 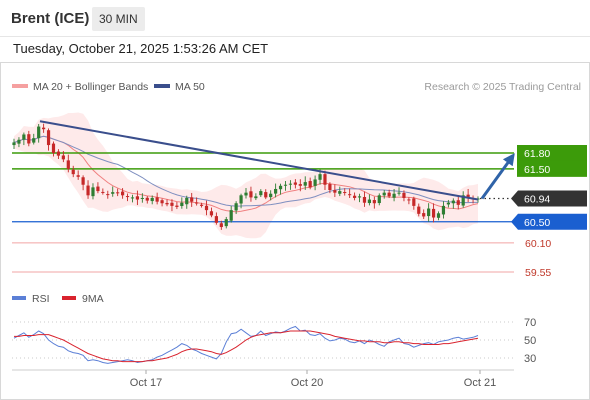 I want to click on rsi-line, so click(x=246, y=344).